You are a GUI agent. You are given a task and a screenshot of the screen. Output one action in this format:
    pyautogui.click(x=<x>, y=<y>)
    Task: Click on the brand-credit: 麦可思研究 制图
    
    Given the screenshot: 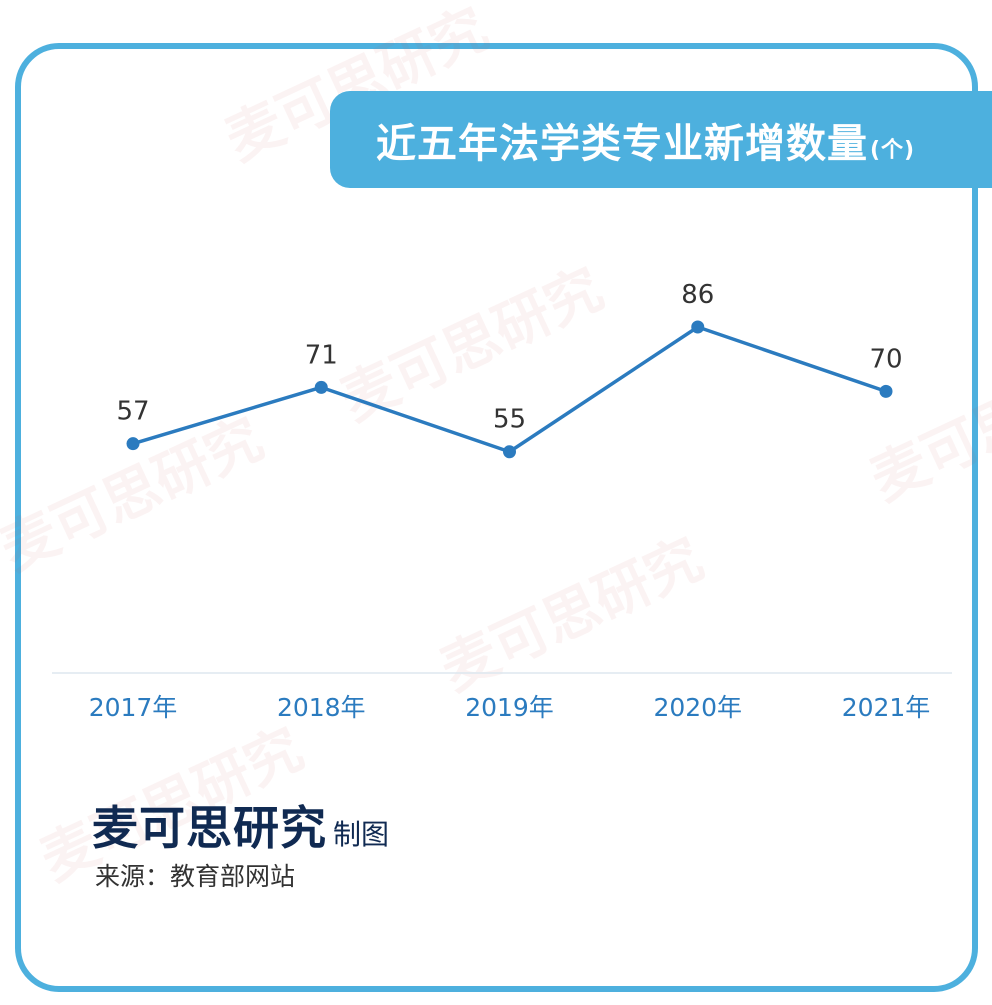 What is the action you would take?
    pyautogui.click(x=240, y=825)
    